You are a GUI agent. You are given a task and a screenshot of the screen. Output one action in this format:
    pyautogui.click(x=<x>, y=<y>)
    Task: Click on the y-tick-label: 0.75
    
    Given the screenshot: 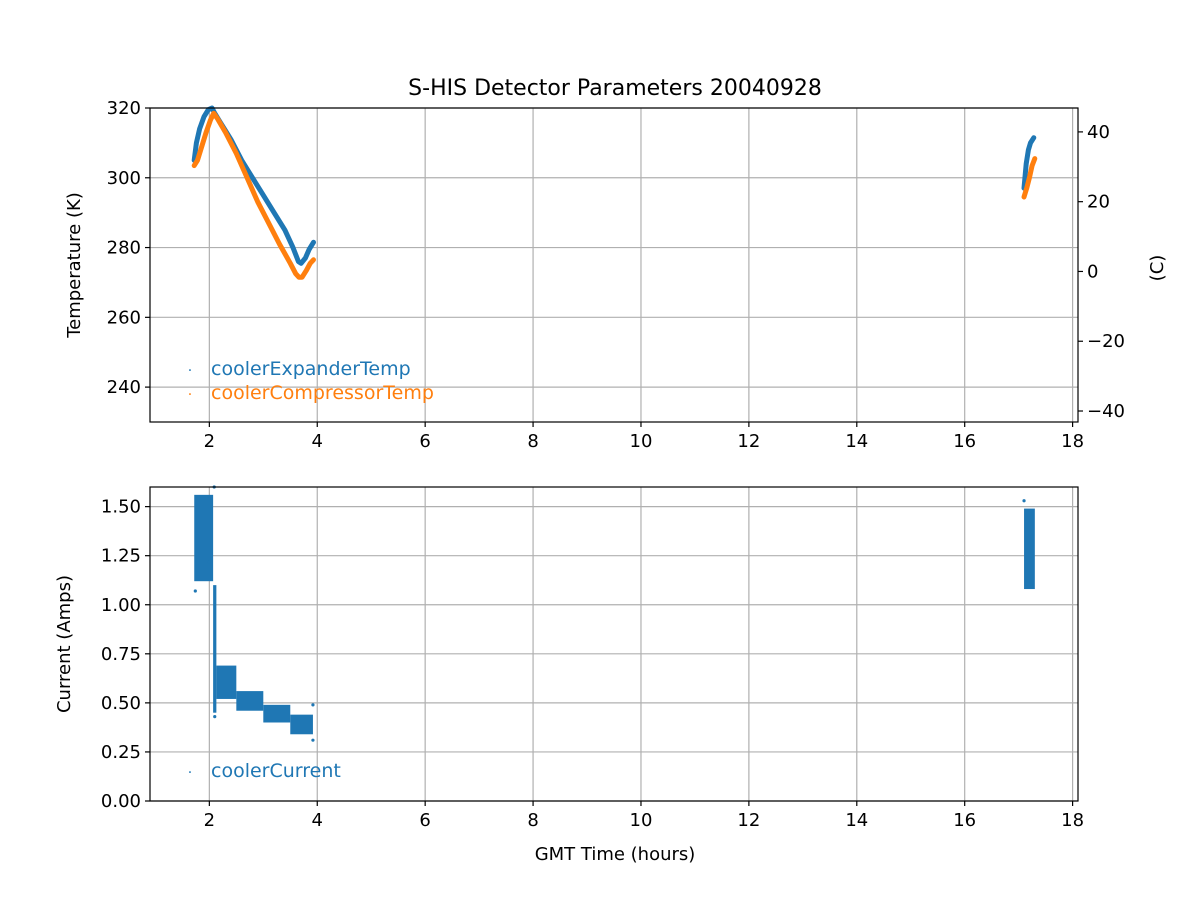 What is the action you would take?
    pyautogui.click(x=121, y=654)
    